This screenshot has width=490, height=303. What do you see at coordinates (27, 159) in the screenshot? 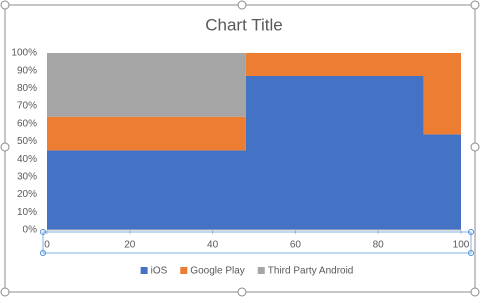
I see `y-tick-label: 40%` at bounding box center [27, 159].